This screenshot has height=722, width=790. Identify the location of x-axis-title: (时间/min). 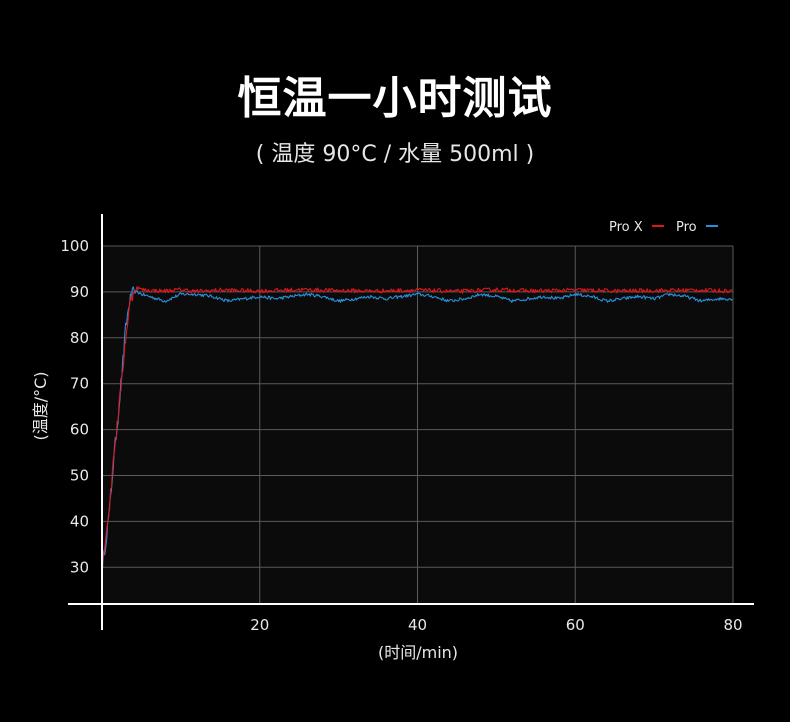
(418, 652).